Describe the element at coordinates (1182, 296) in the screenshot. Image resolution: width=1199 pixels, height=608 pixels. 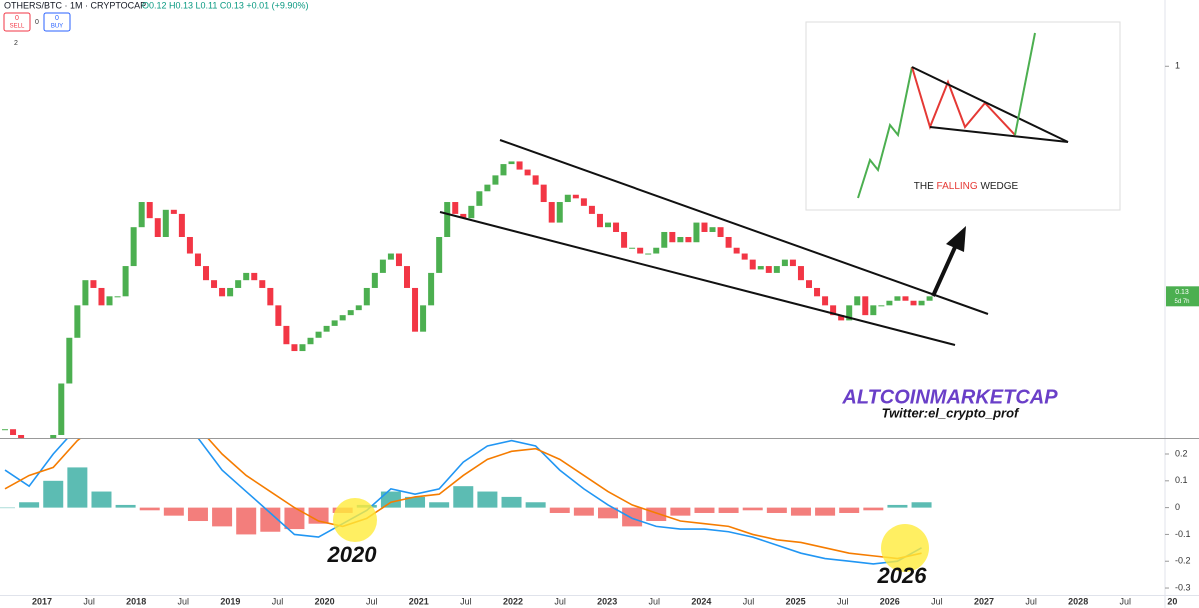
I see `last-price-box` at that location.